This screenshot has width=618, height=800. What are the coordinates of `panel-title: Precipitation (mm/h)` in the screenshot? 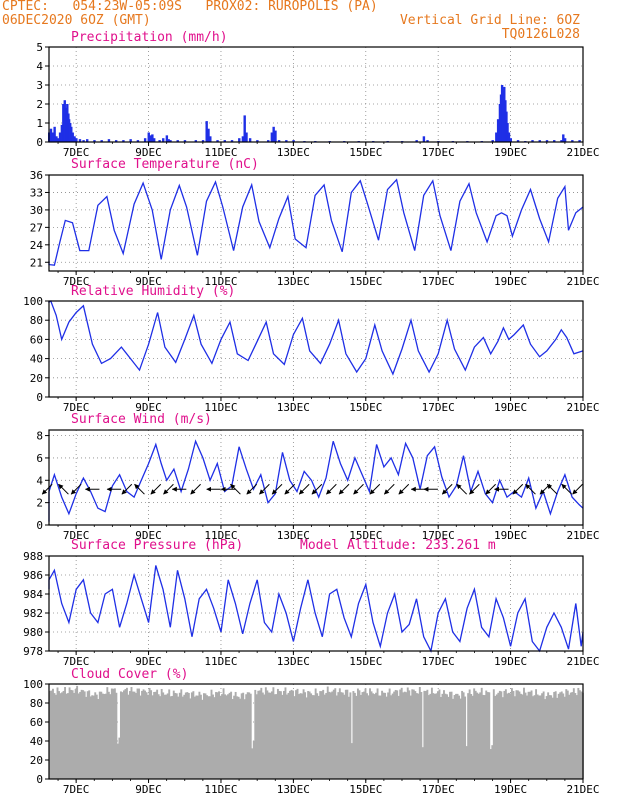 It's located at (149, 37).